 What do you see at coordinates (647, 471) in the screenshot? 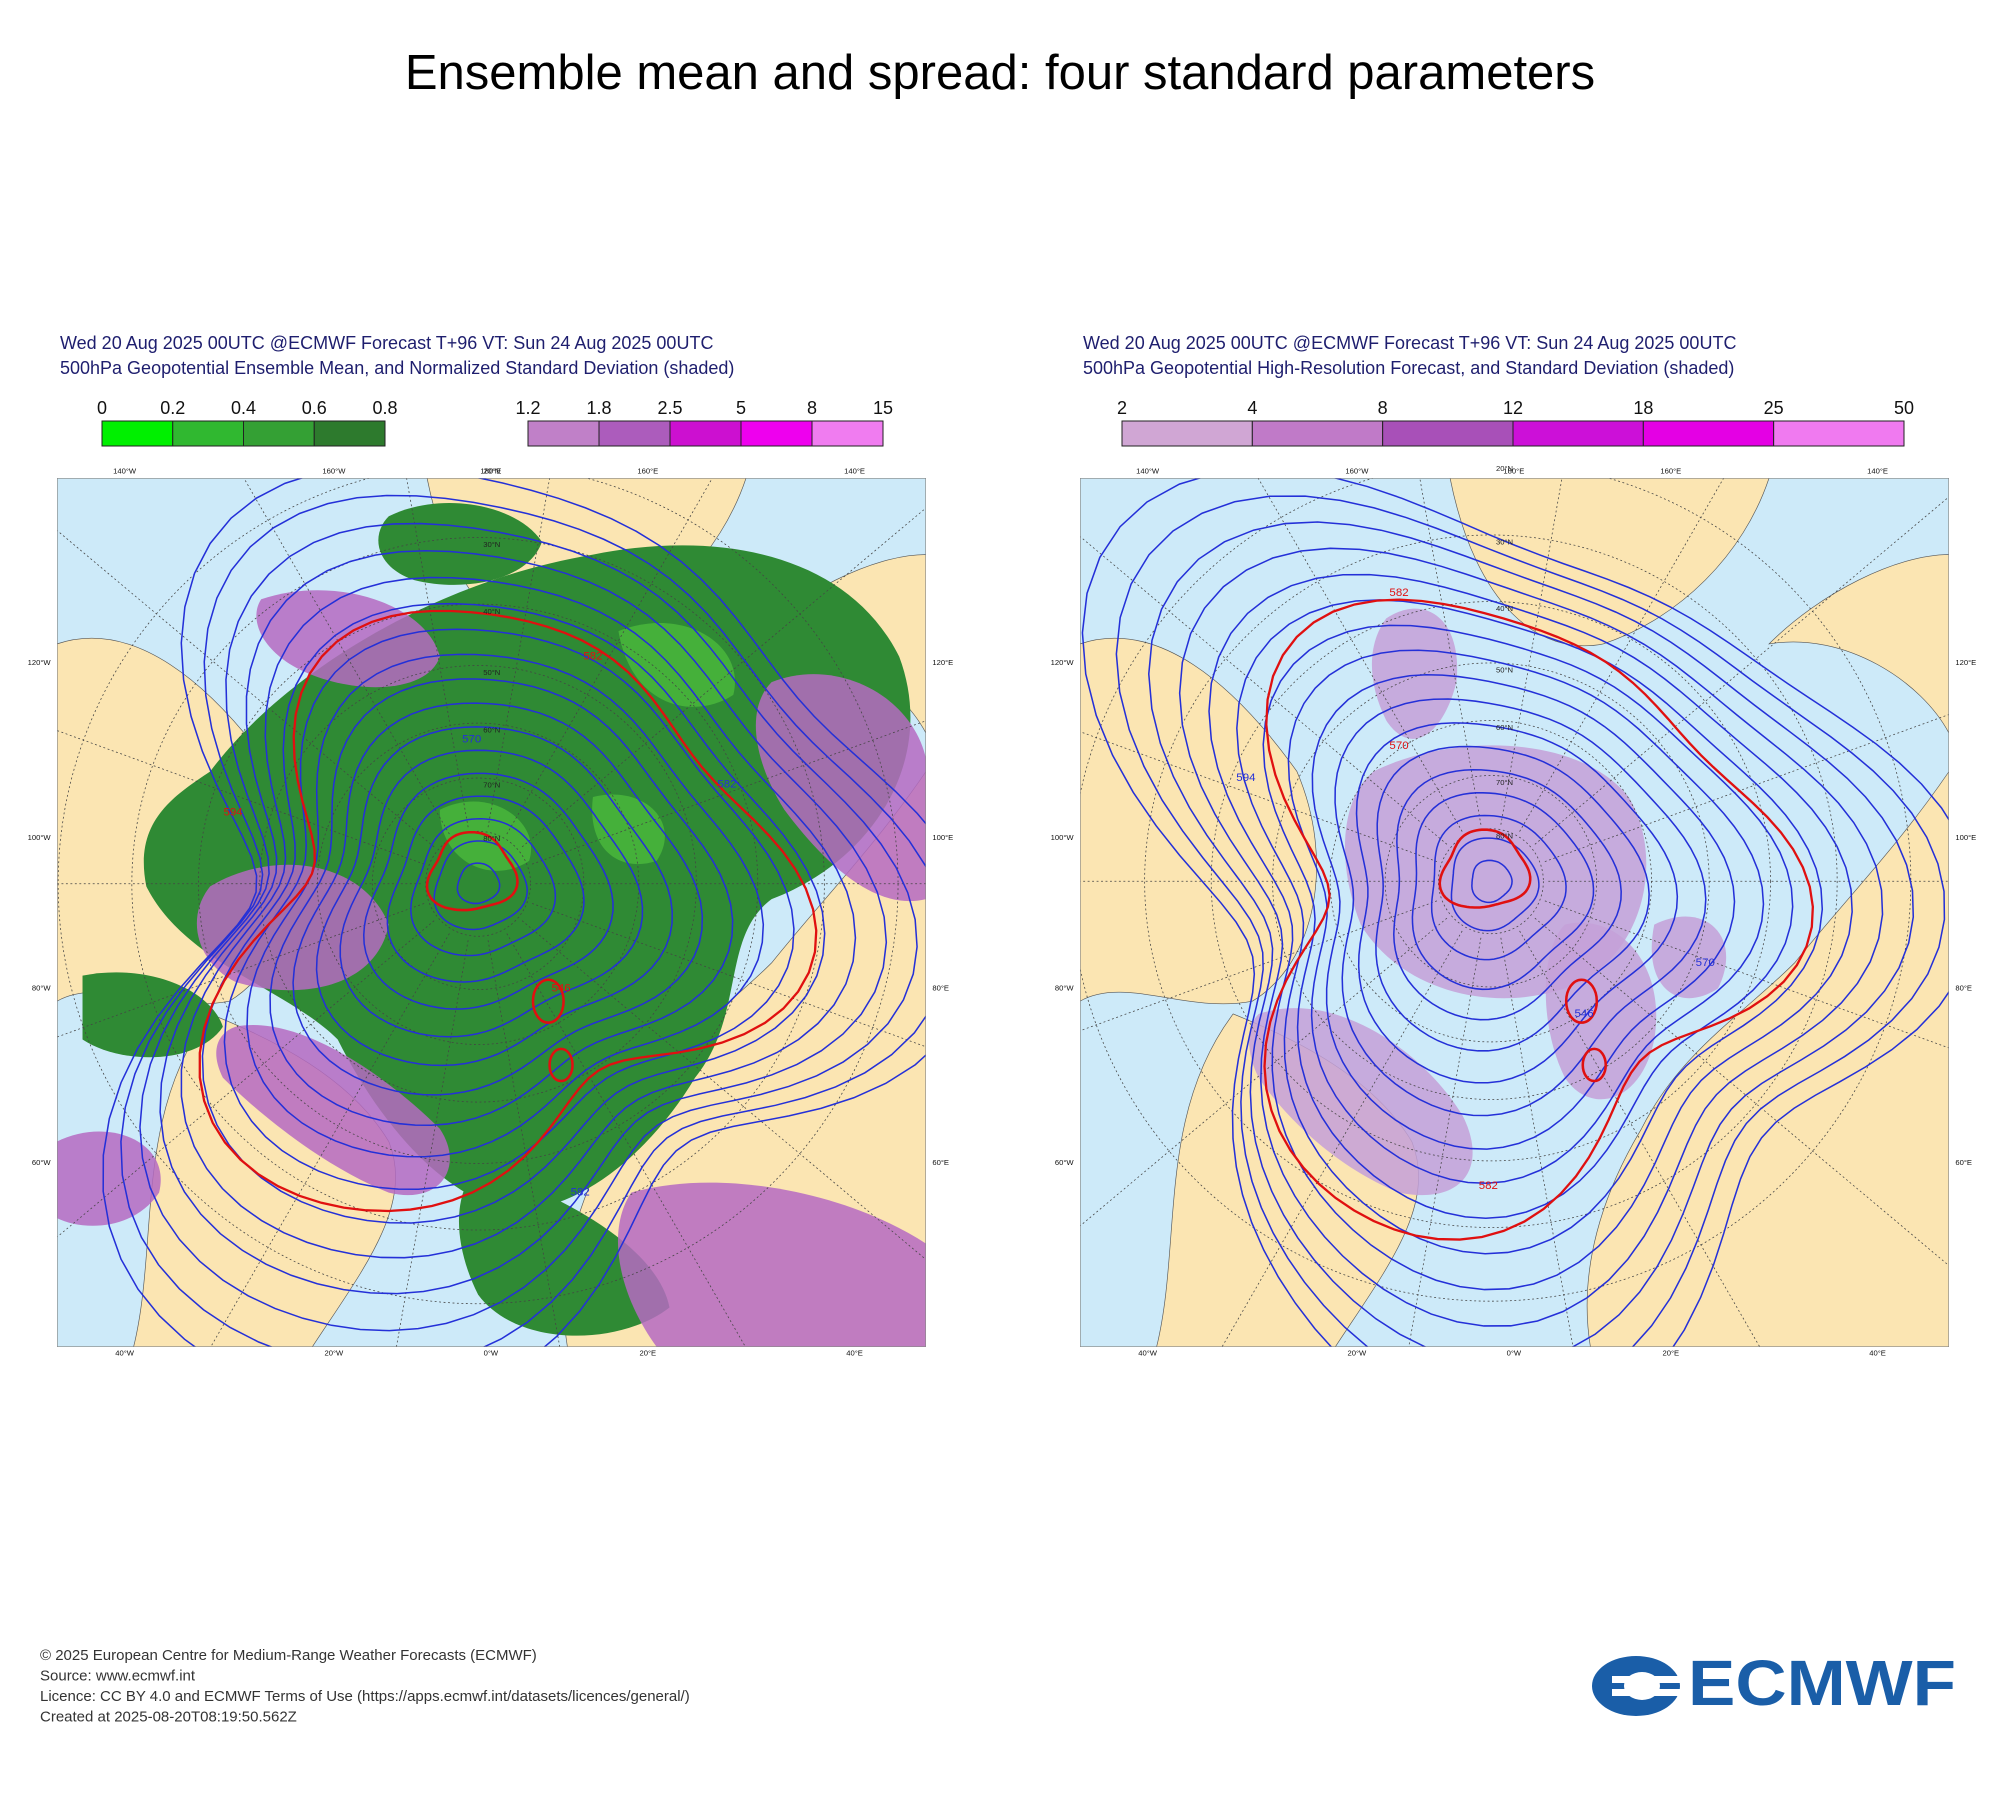
I see `longitude-label: 160°E` at bounding box center [647, 471].